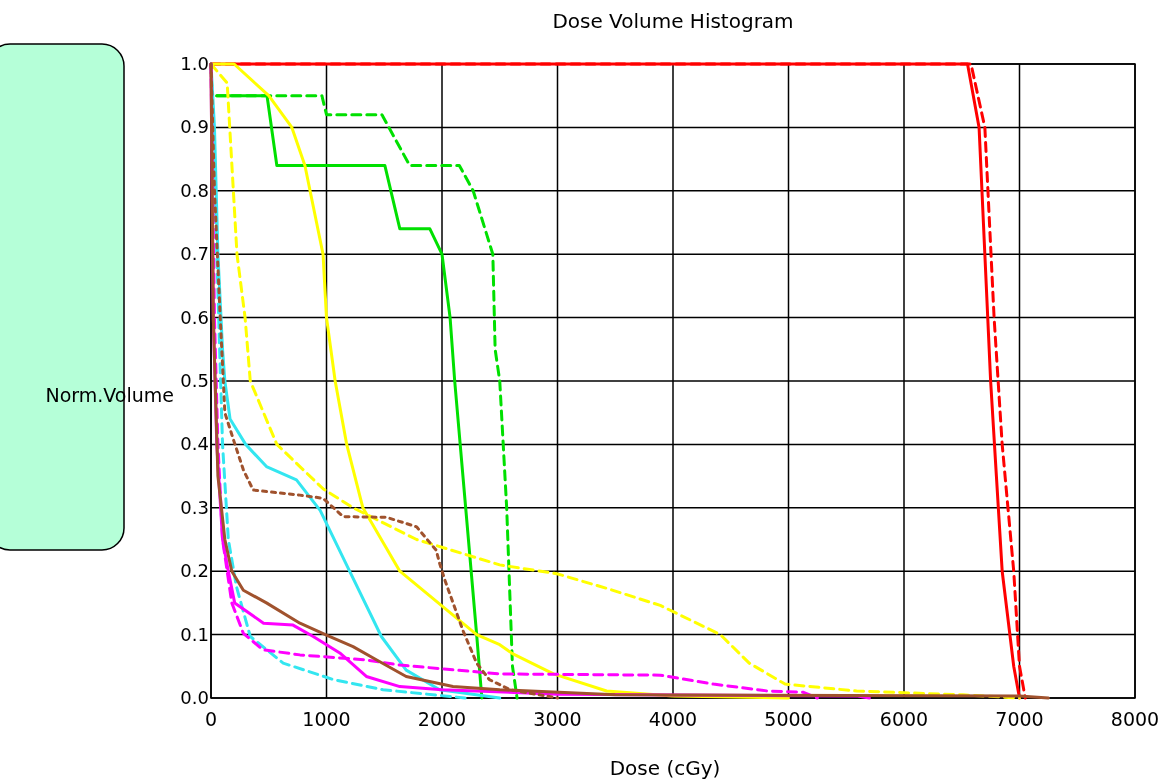 The width and height of the screenshot is (1175, 783). What do you see at coordinates (904, 719) in the screenshot?
I see `x-tick-label: 6000` at bounding box center [904, 719].